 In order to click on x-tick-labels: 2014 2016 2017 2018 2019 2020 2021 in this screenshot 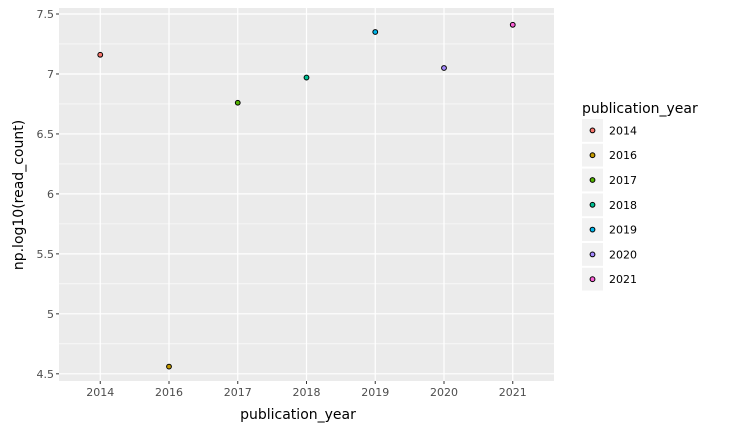, I will do `click(306, 392)`.